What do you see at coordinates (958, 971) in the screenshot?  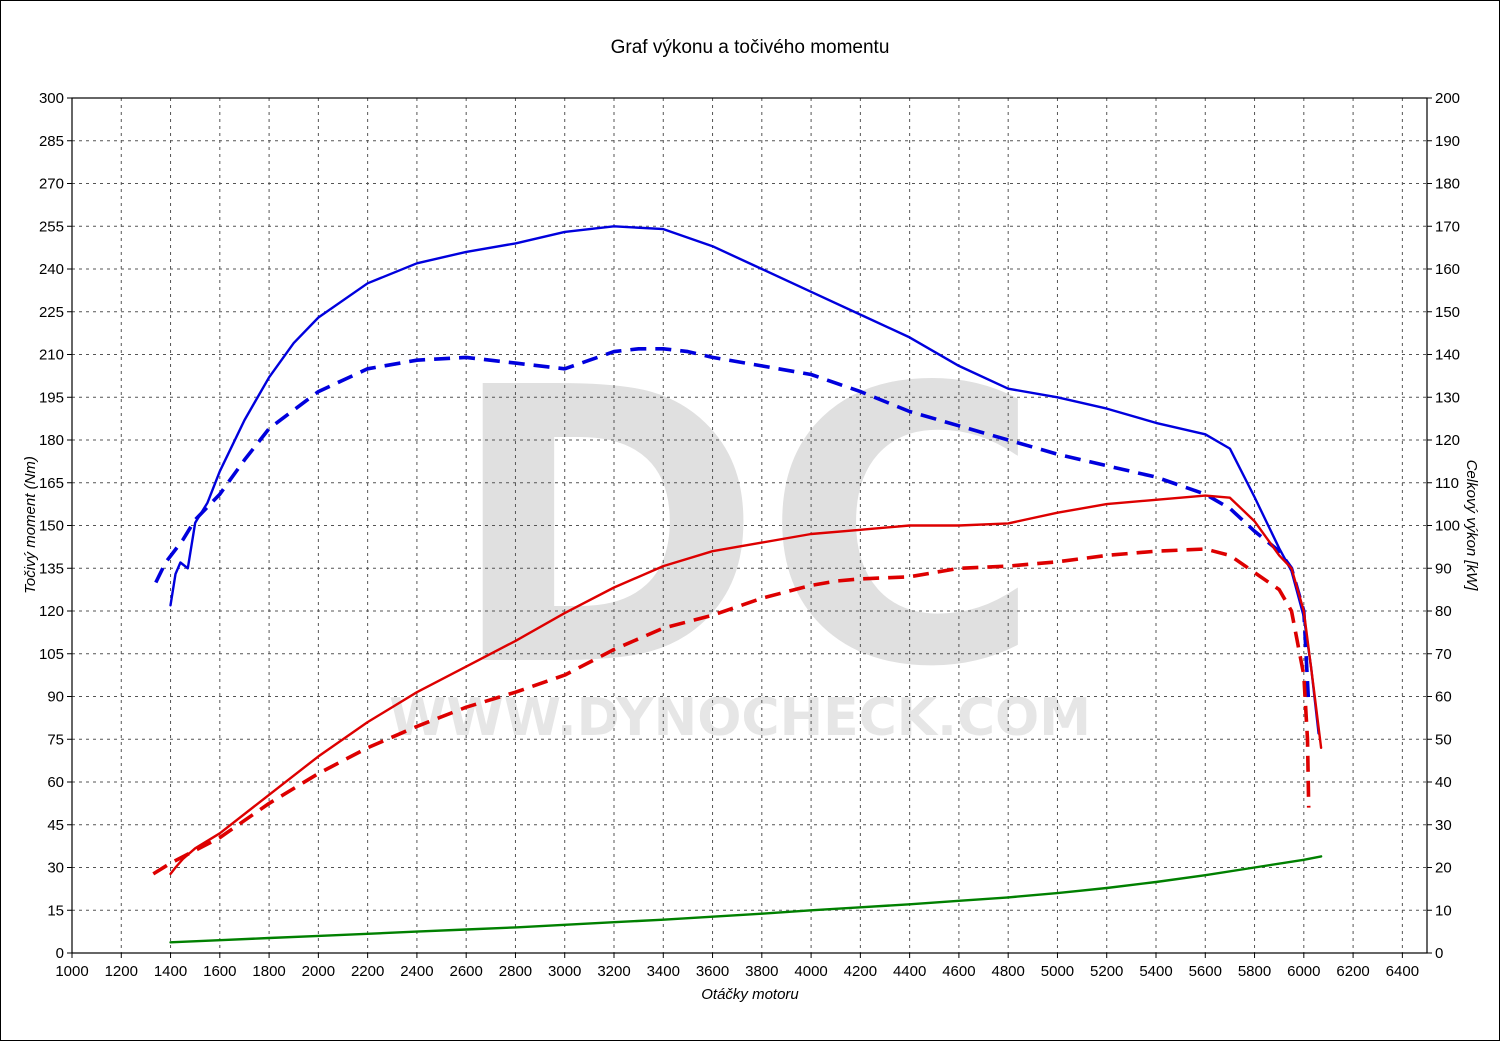 I see `x-tick-label: 4600` at bounding box center [958, 971].